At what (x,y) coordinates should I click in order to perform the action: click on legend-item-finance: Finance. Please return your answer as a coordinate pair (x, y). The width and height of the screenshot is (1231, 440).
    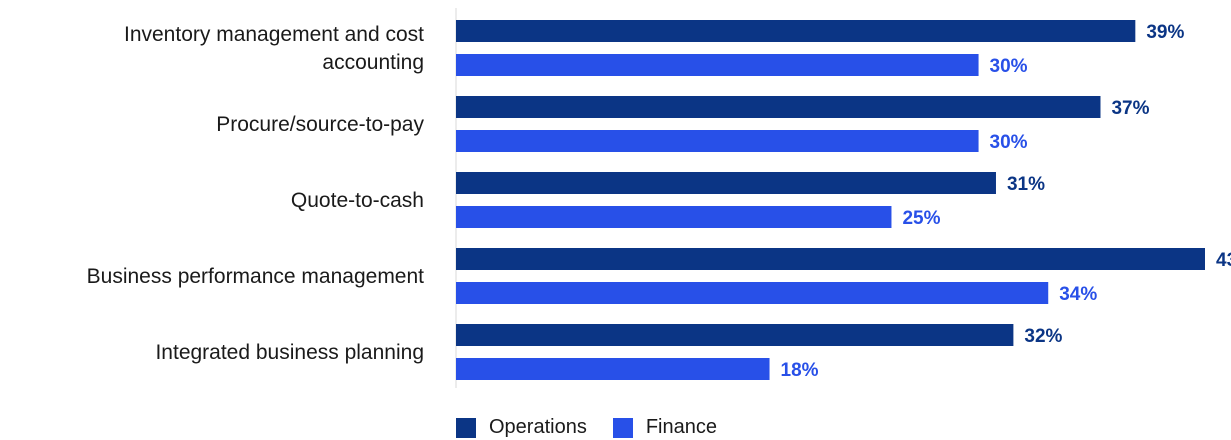
    Looking at the image, I should click on (664, 427).